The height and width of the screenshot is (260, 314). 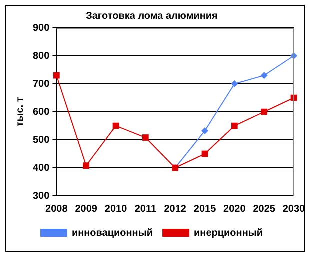 I want to click on x-tick-label: 2030, so click(x=294, y=209).